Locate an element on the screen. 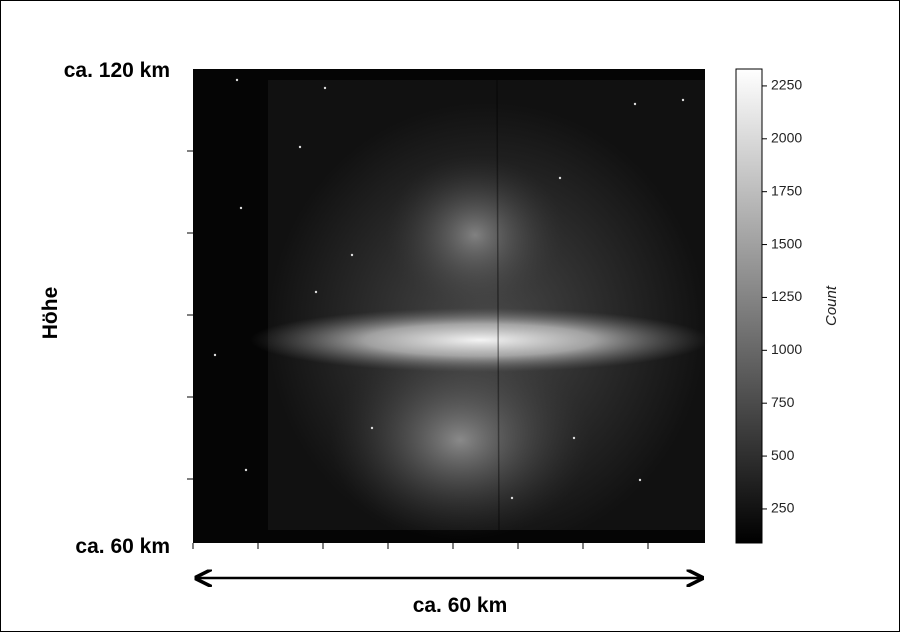 The width and height of the screenshot is (900, 639). colorbar-label: Count is located at coordinates (831, 305).